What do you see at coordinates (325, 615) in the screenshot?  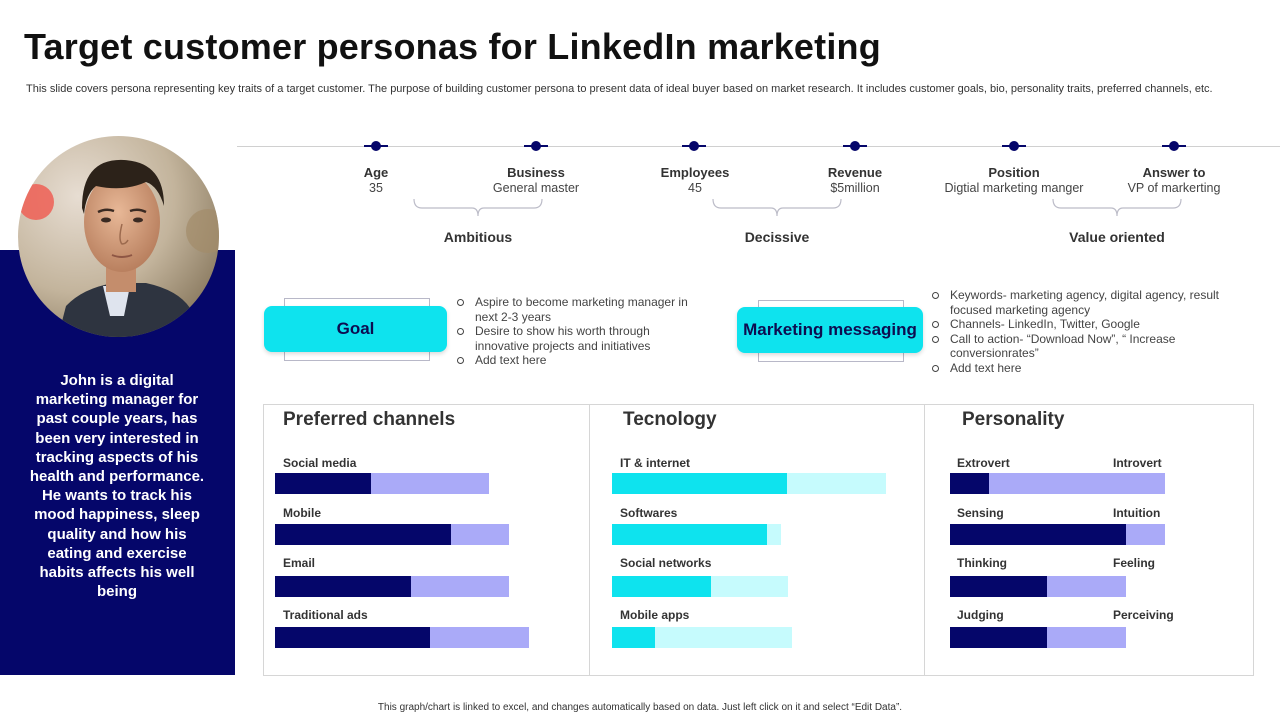 I see `channel-label: Traditional ads` at bounding box center [325, 615].